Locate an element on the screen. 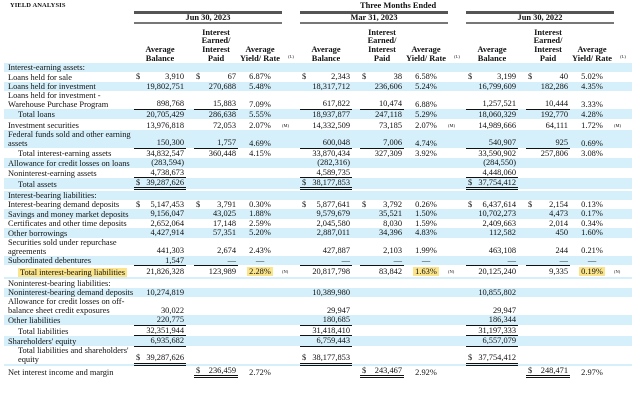 The image size is (640, 419). average-balance: 39,287,626 is located at coordinates (165, 184).